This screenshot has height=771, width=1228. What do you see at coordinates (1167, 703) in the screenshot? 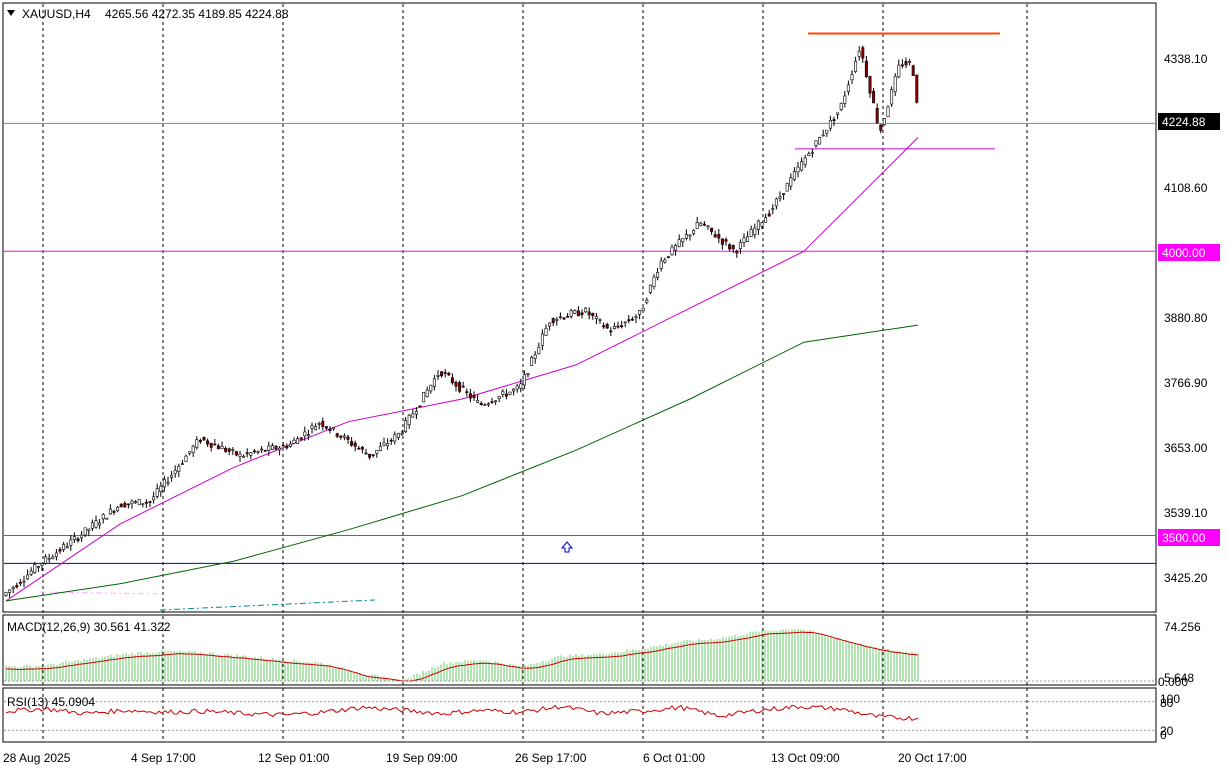
I see `rsi-label-80: 80` at bounding box center [1167, 703].